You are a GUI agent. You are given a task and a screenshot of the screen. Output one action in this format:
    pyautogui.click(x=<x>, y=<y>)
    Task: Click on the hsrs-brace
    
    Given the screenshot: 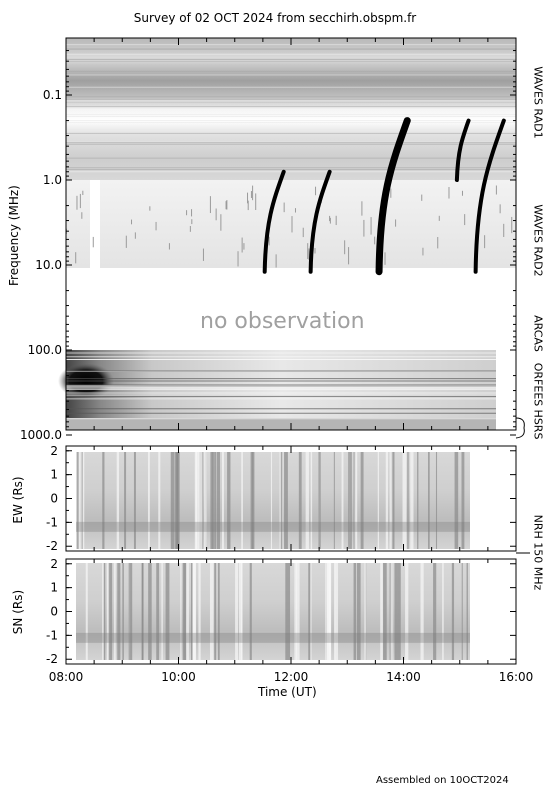 What is the action you would take?
    pyautogui.click(x=520, y=428)
    